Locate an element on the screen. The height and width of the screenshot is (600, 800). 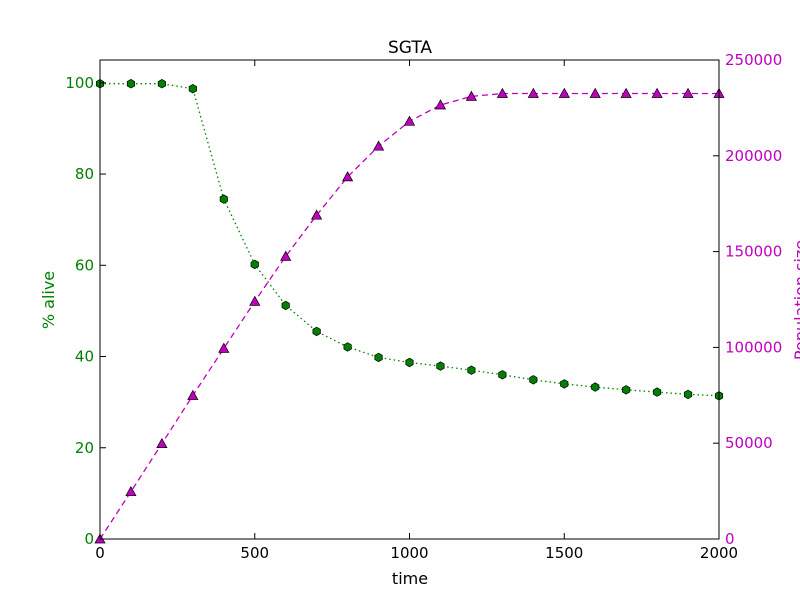
y-right-tick-label: 100000 is located at coordinates (753, 347).